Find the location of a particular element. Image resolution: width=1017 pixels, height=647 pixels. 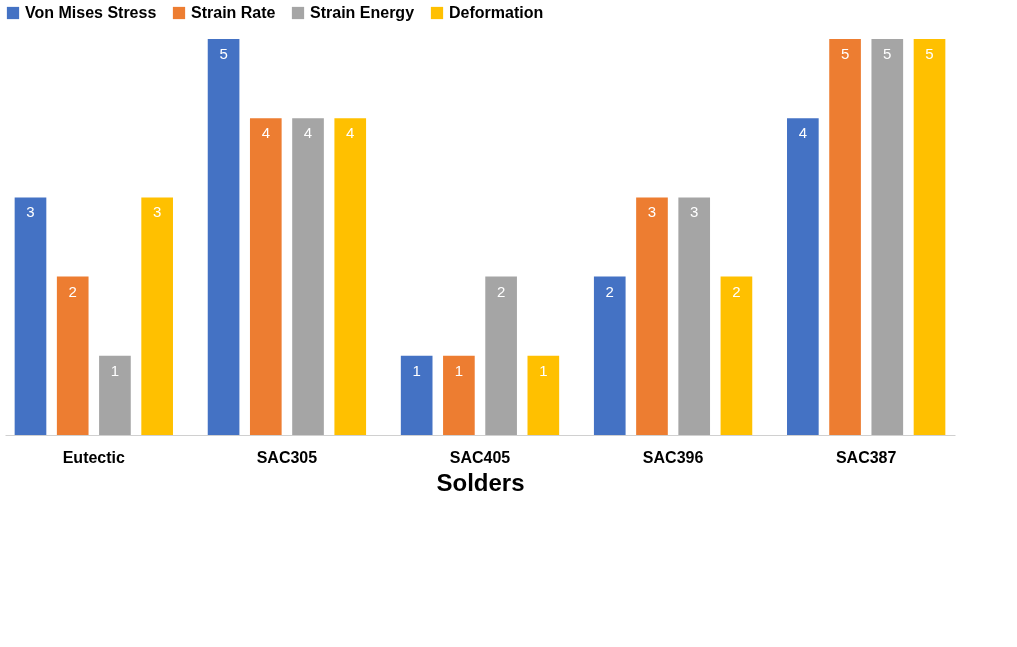

x-tick-label: SAC396 is located at coordinates (673, 457).